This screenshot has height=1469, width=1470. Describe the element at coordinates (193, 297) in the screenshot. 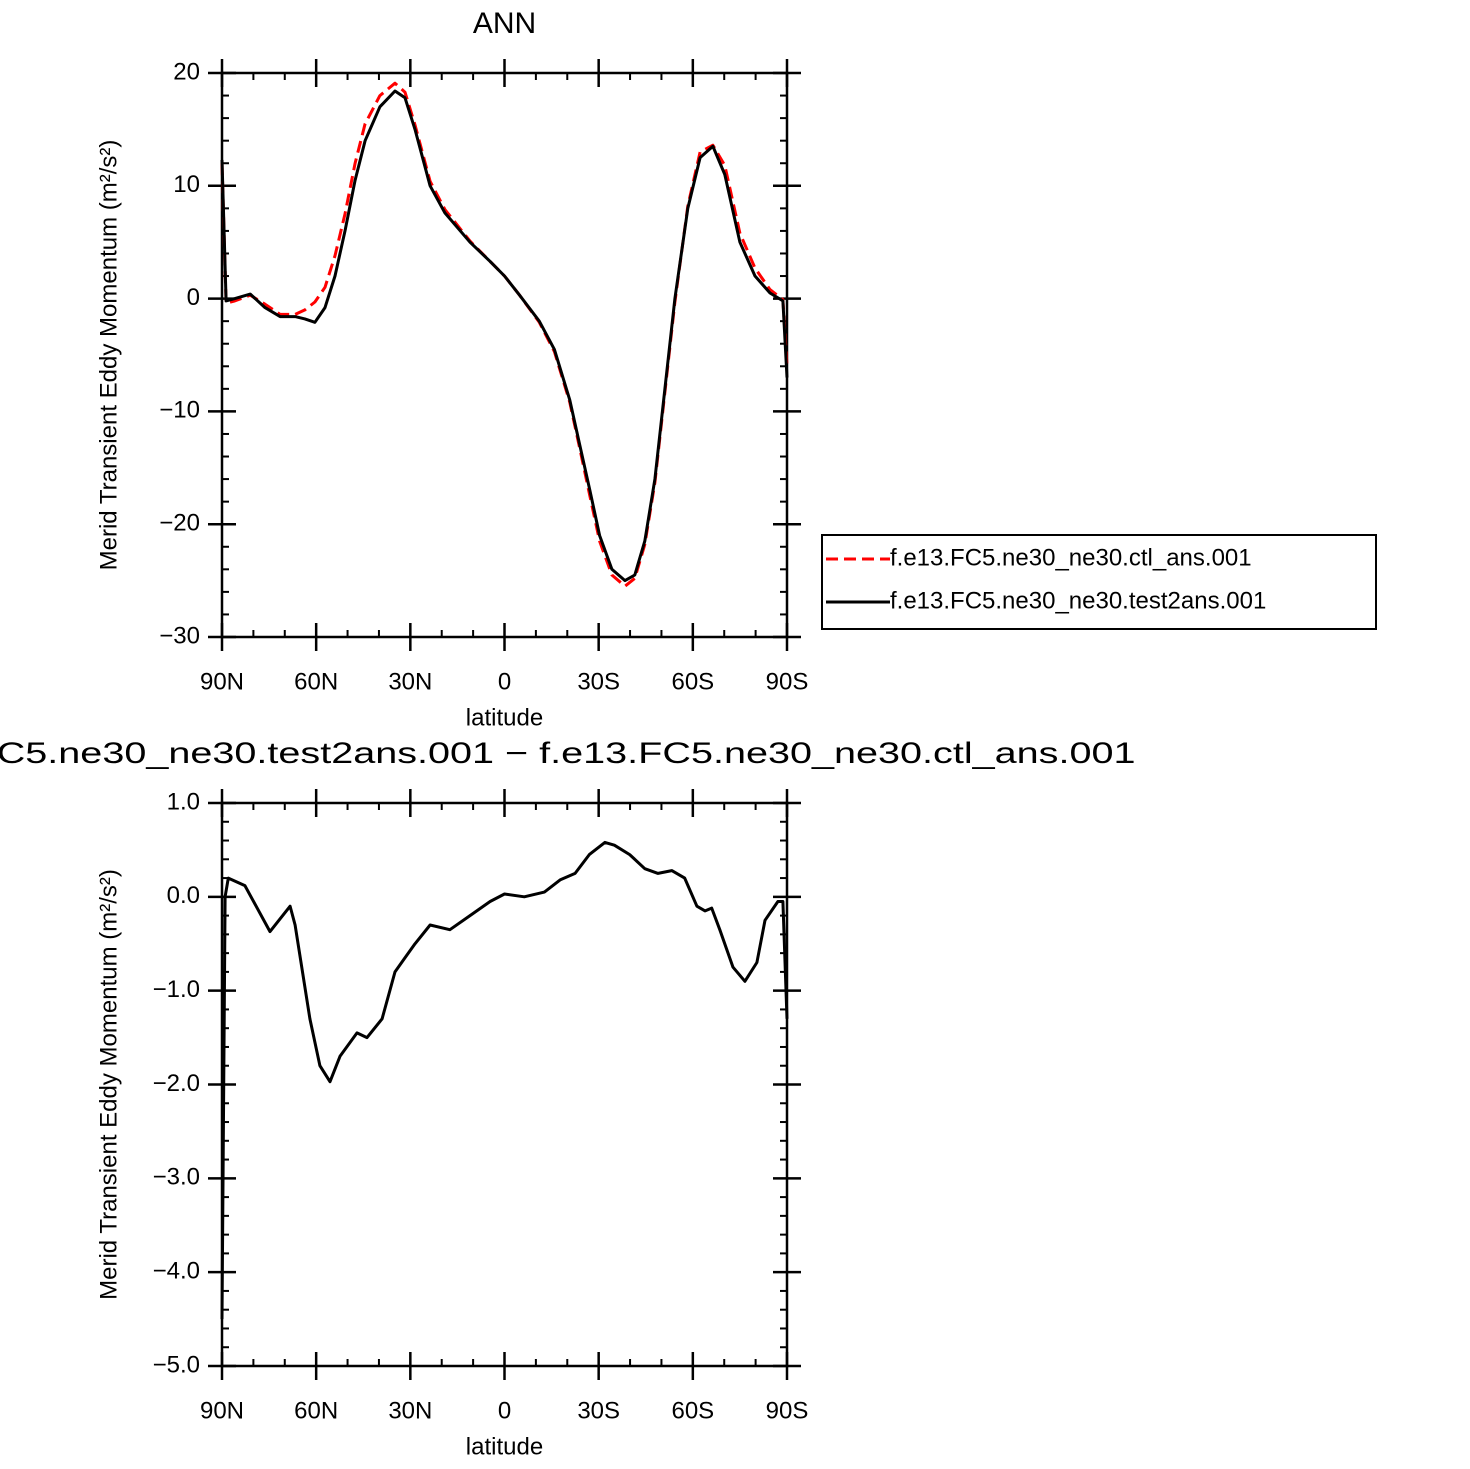

I see `y-tick-label: 0` at that location.